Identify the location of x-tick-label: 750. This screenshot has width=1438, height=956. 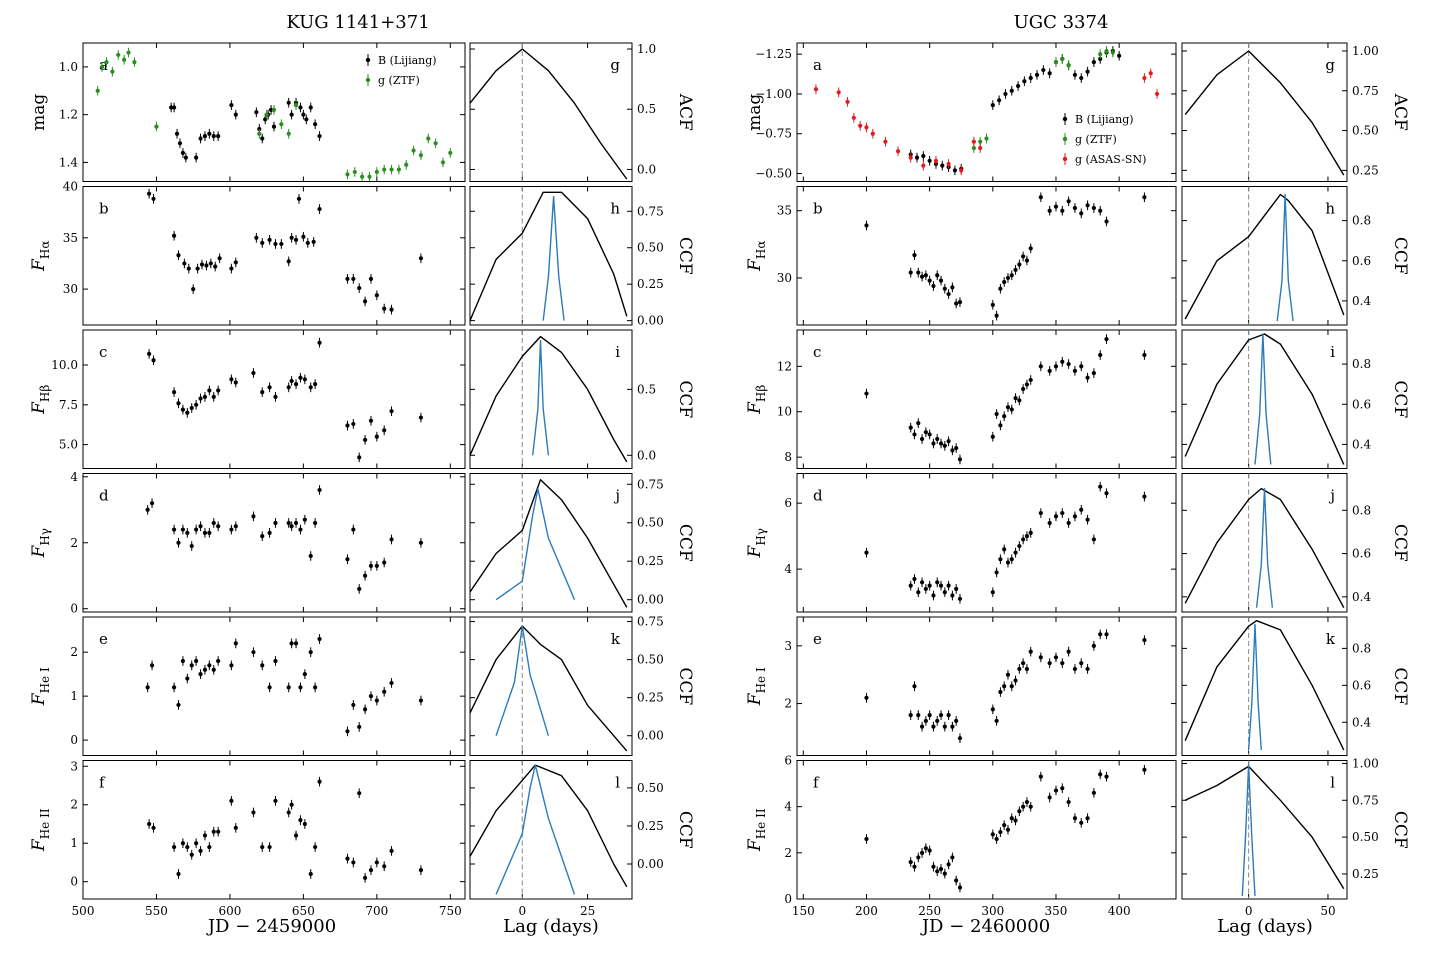
(450, 911).